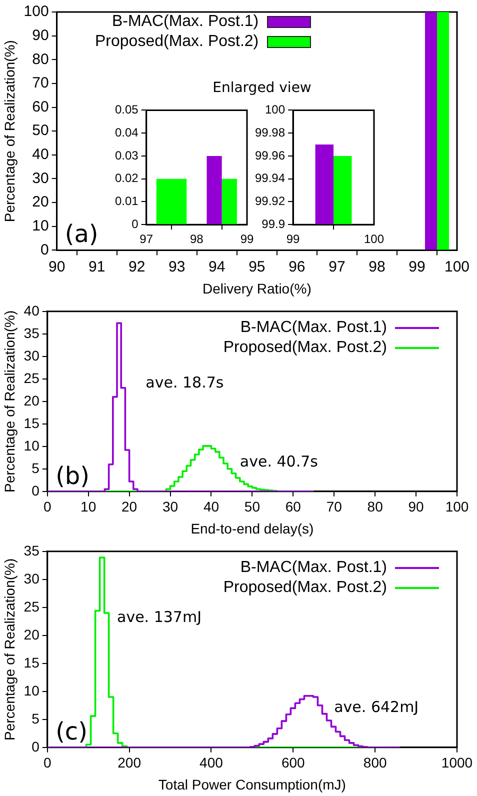 The image size is (477, 796). Describe the element at coordinates (375, 506) in the screenshot. I see `x-tick-label: 80` at that location.